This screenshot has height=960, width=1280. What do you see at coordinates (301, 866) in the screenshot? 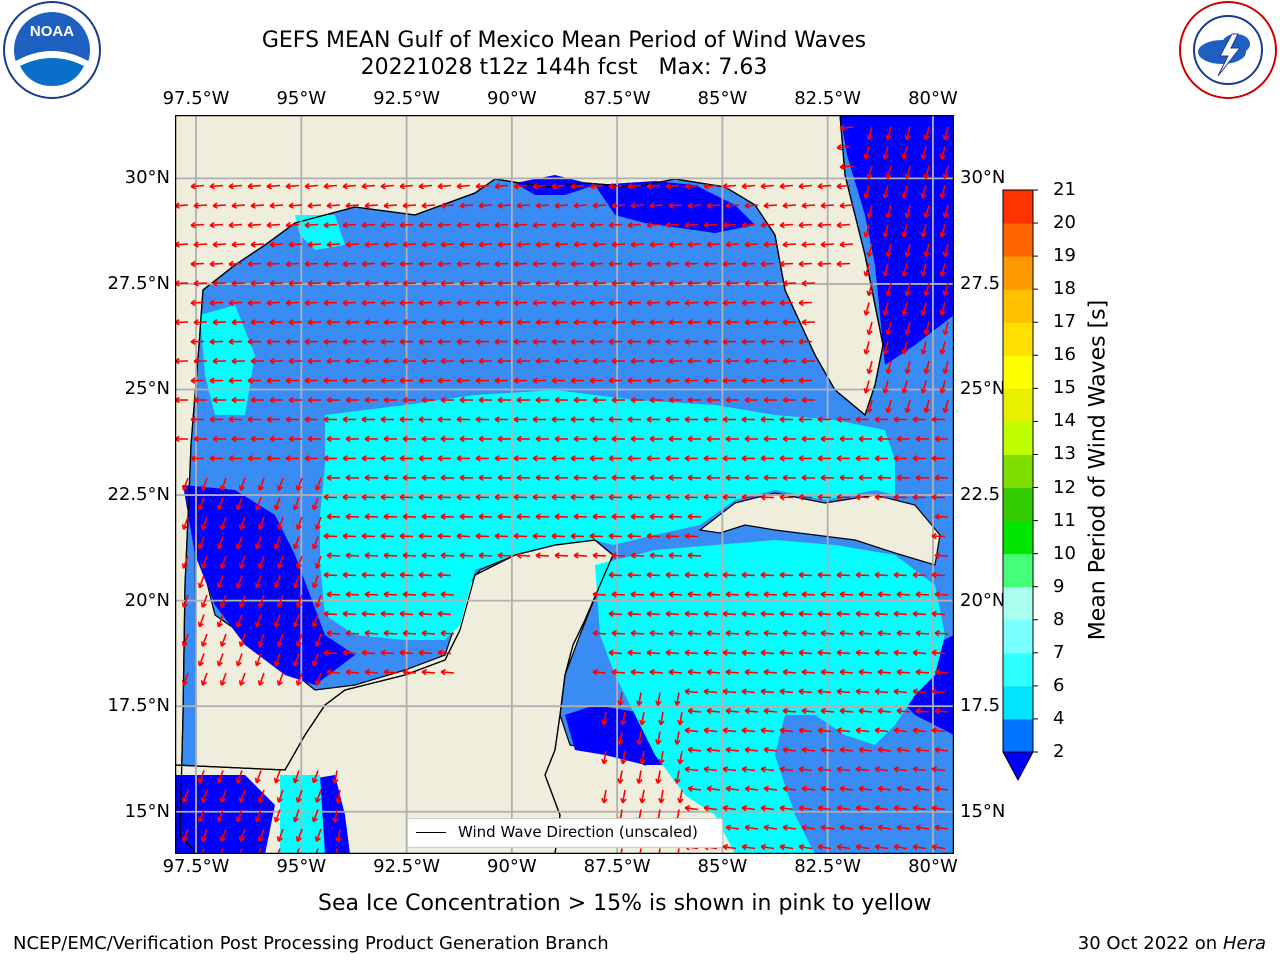
I see `lon-tick-bottom: 95°W` at bounding box center [301, 866].